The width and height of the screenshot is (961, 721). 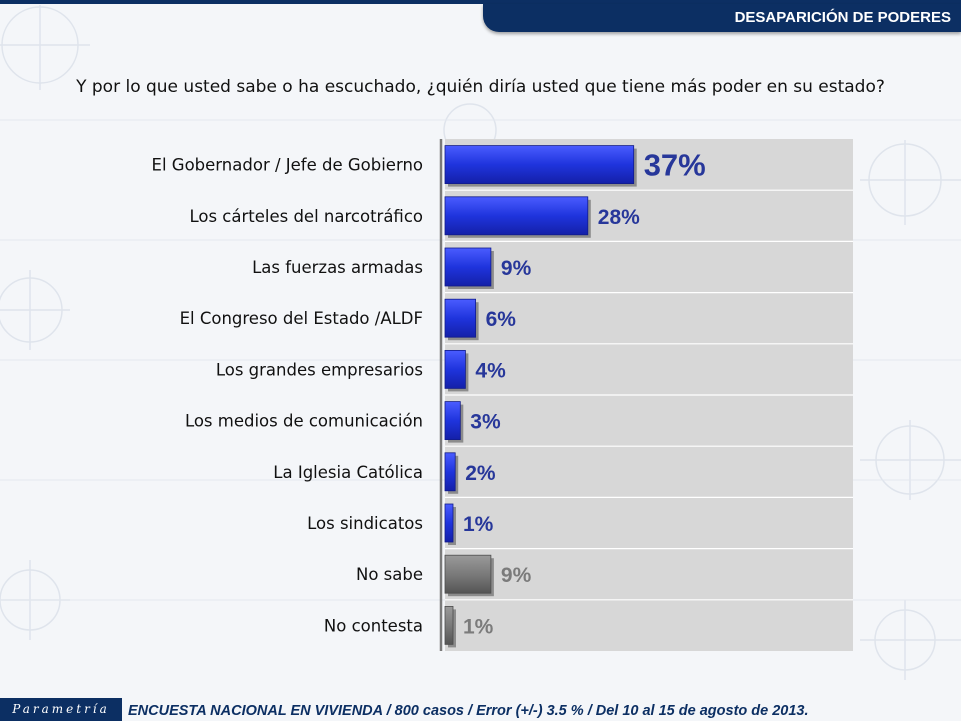 I want to click on category-label: La Iglesia Católica, so click(x=348, y=472).